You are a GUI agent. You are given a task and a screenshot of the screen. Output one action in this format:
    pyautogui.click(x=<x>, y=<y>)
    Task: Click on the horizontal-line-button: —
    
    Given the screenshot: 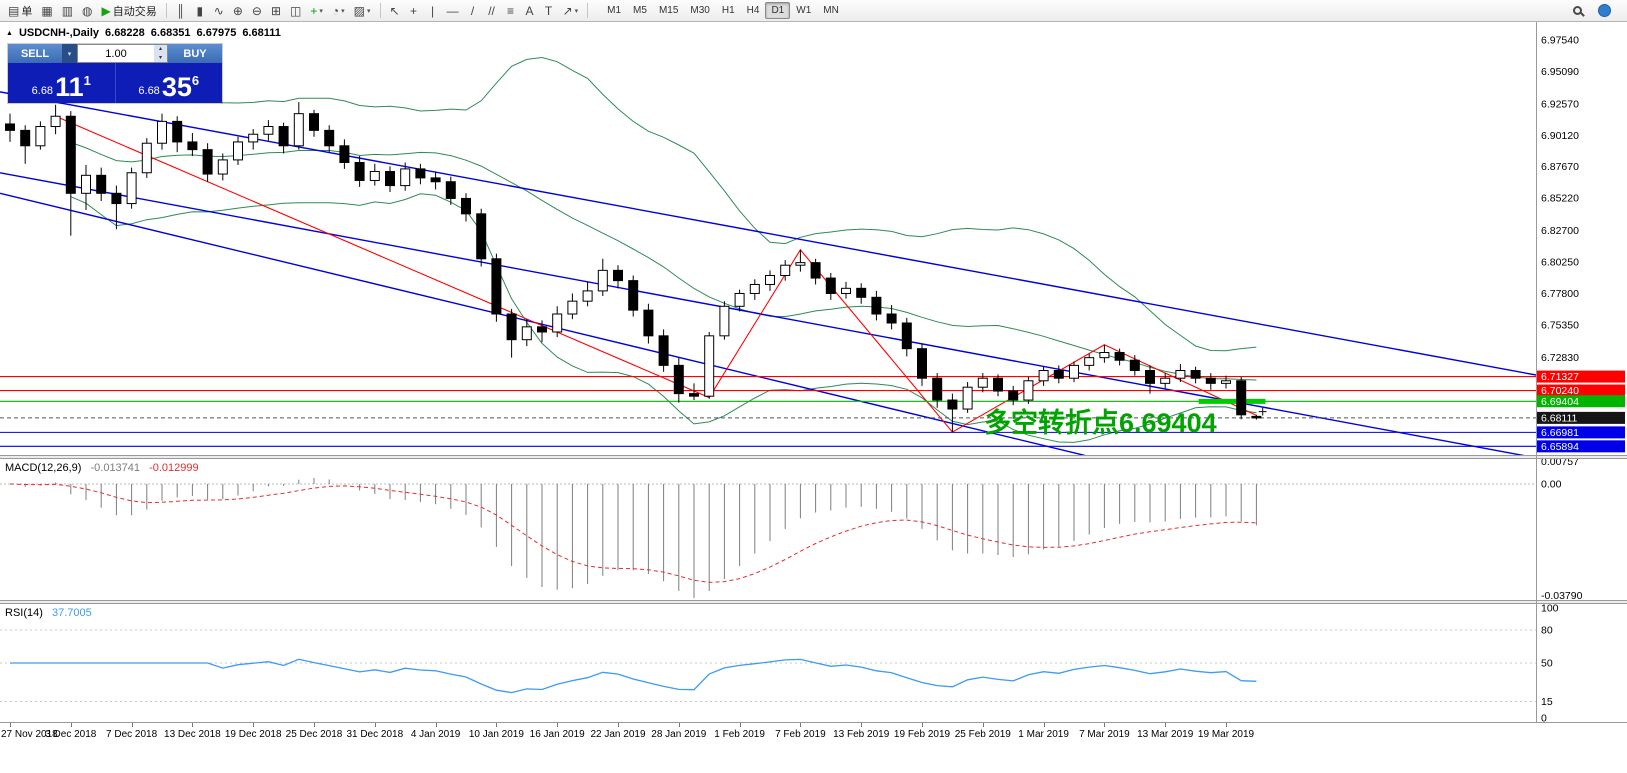 What is the action you would take?
    pyautogui.click(x=453, y=11)
    